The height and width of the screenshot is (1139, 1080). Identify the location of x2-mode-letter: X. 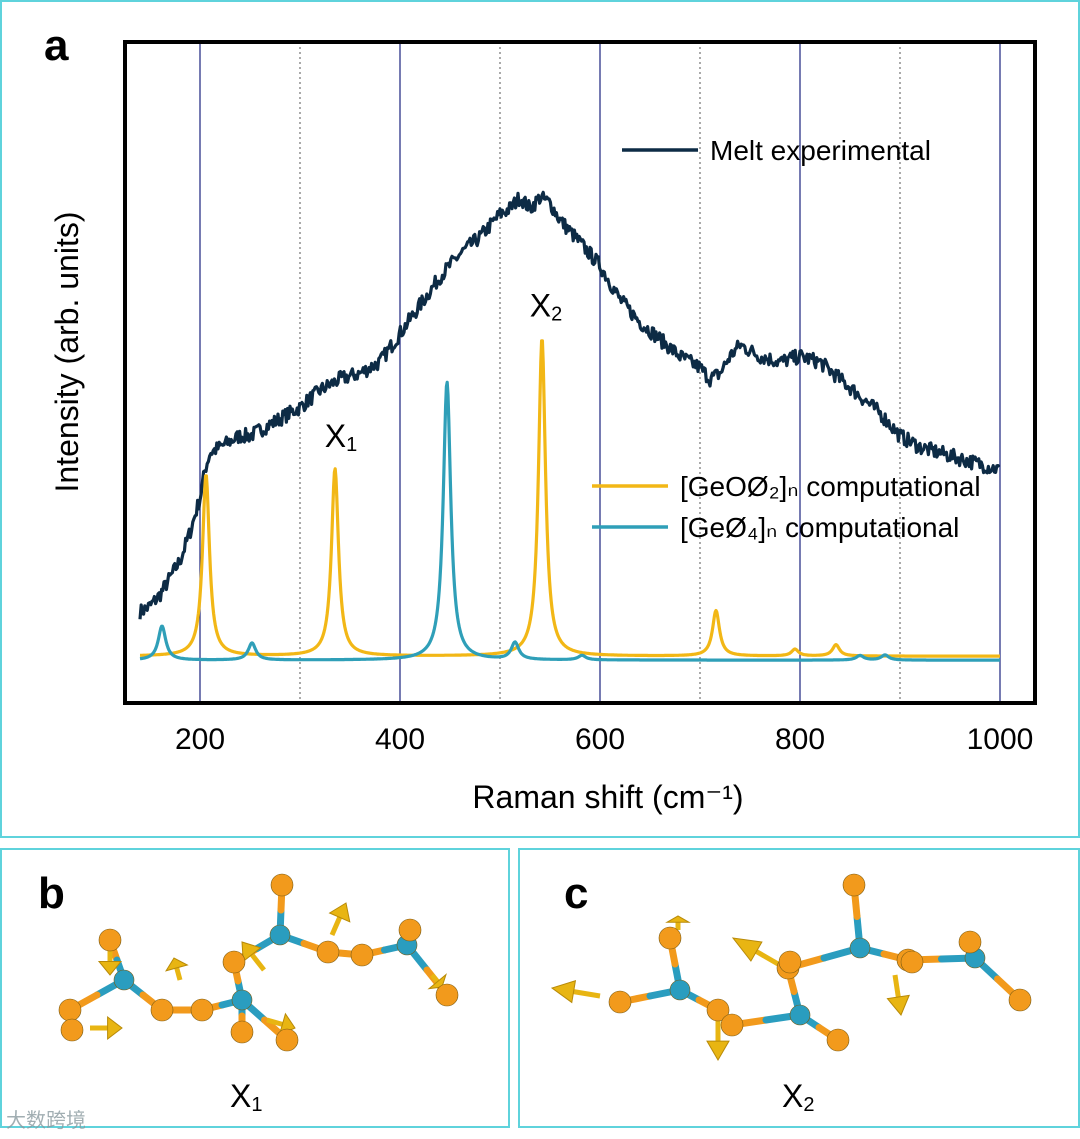
(793, 1096).